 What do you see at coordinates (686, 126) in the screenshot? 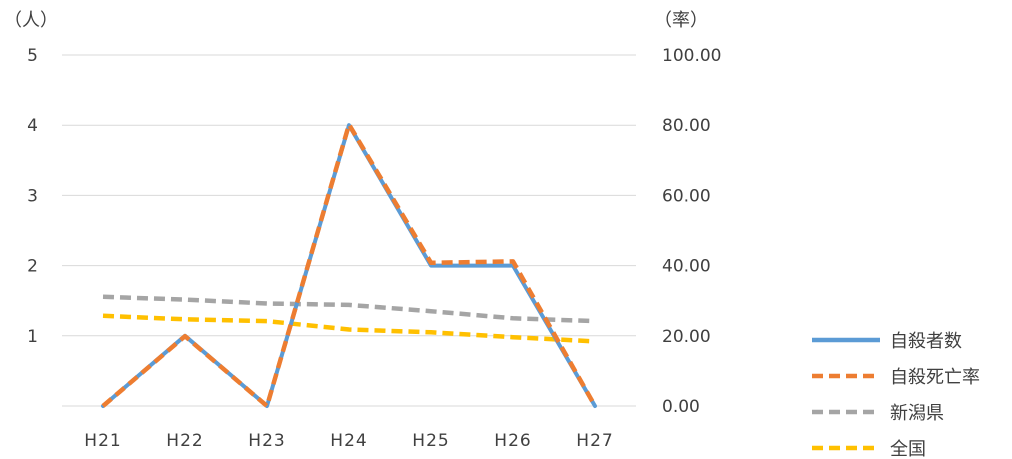
I see `right-tick-label: 80.00` at bounding box center [686, 126].